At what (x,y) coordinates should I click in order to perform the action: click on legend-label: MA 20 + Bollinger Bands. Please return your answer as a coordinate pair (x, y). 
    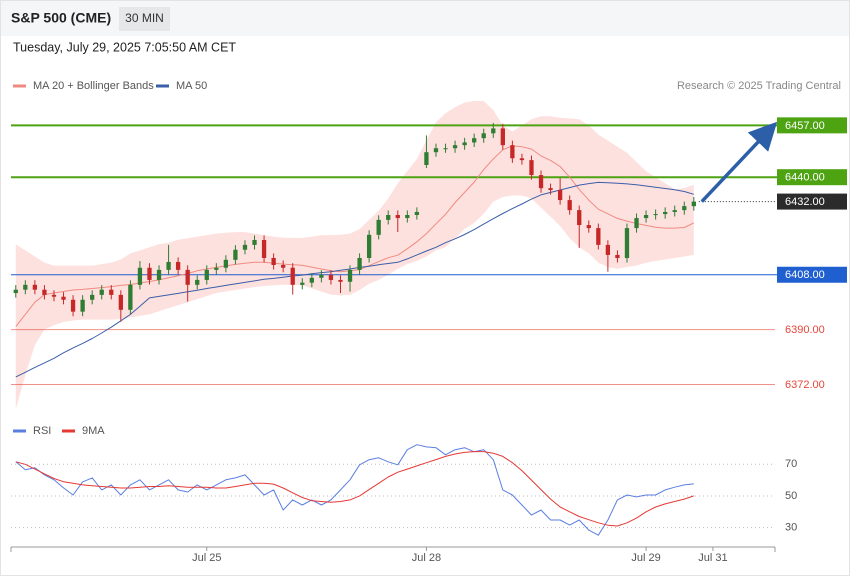
    Looking at the image, I should click on (93, 86).